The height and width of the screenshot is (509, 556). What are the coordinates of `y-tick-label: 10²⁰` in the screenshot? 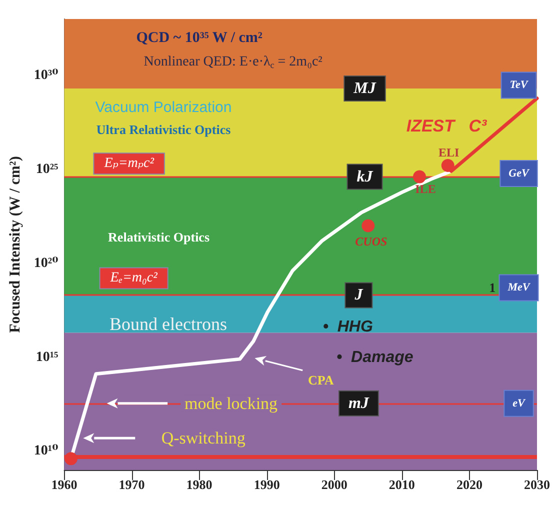 It's located at (46, 263).